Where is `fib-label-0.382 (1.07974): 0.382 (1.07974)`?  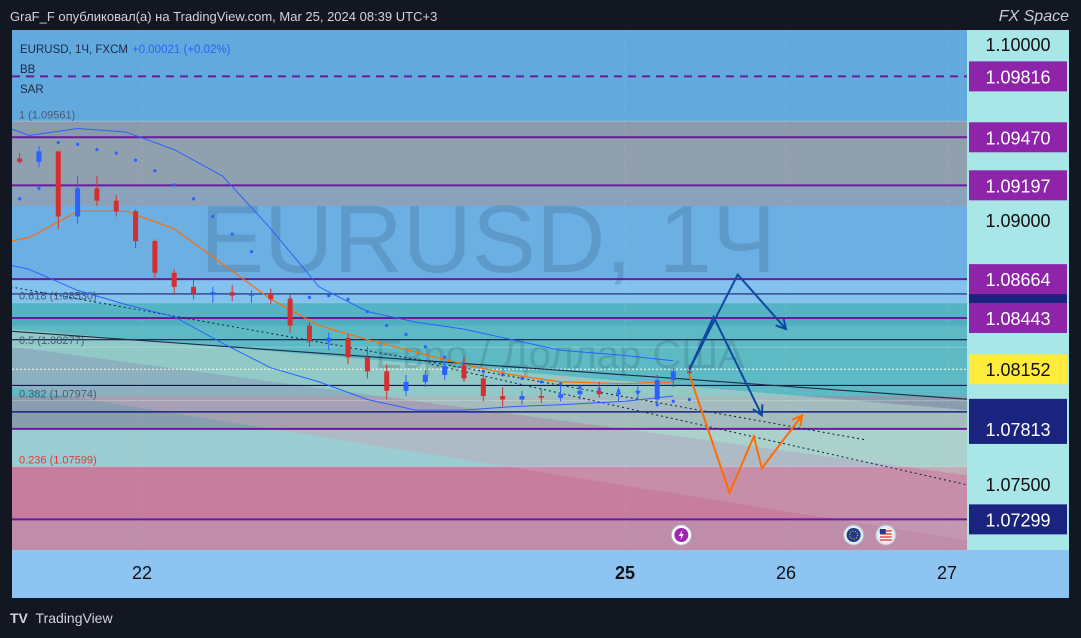
fib-label-0.382 (1.07974): 0.382 (1.07974) is located at coordinates (58, 395).